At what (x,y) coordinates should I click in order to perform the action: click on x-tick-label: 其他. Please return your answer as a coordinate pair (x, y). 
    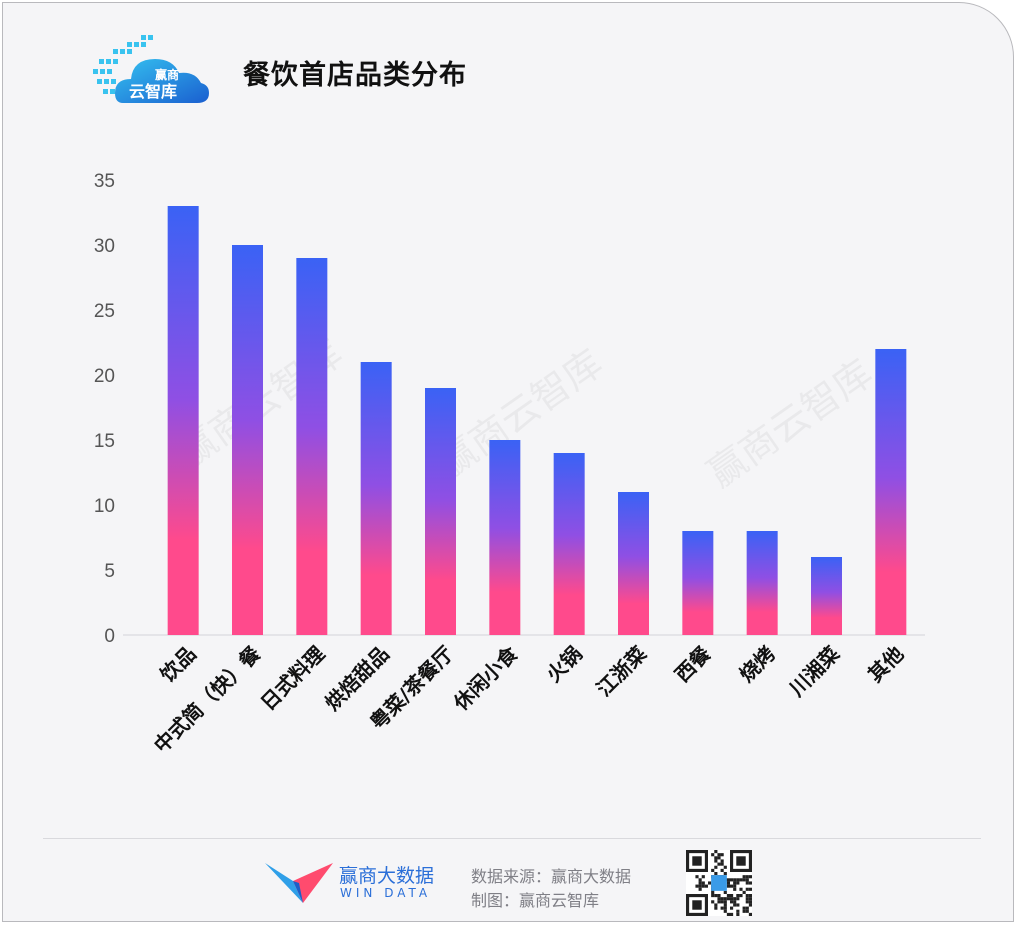
    Looking at the image, I should click on (885, 664).